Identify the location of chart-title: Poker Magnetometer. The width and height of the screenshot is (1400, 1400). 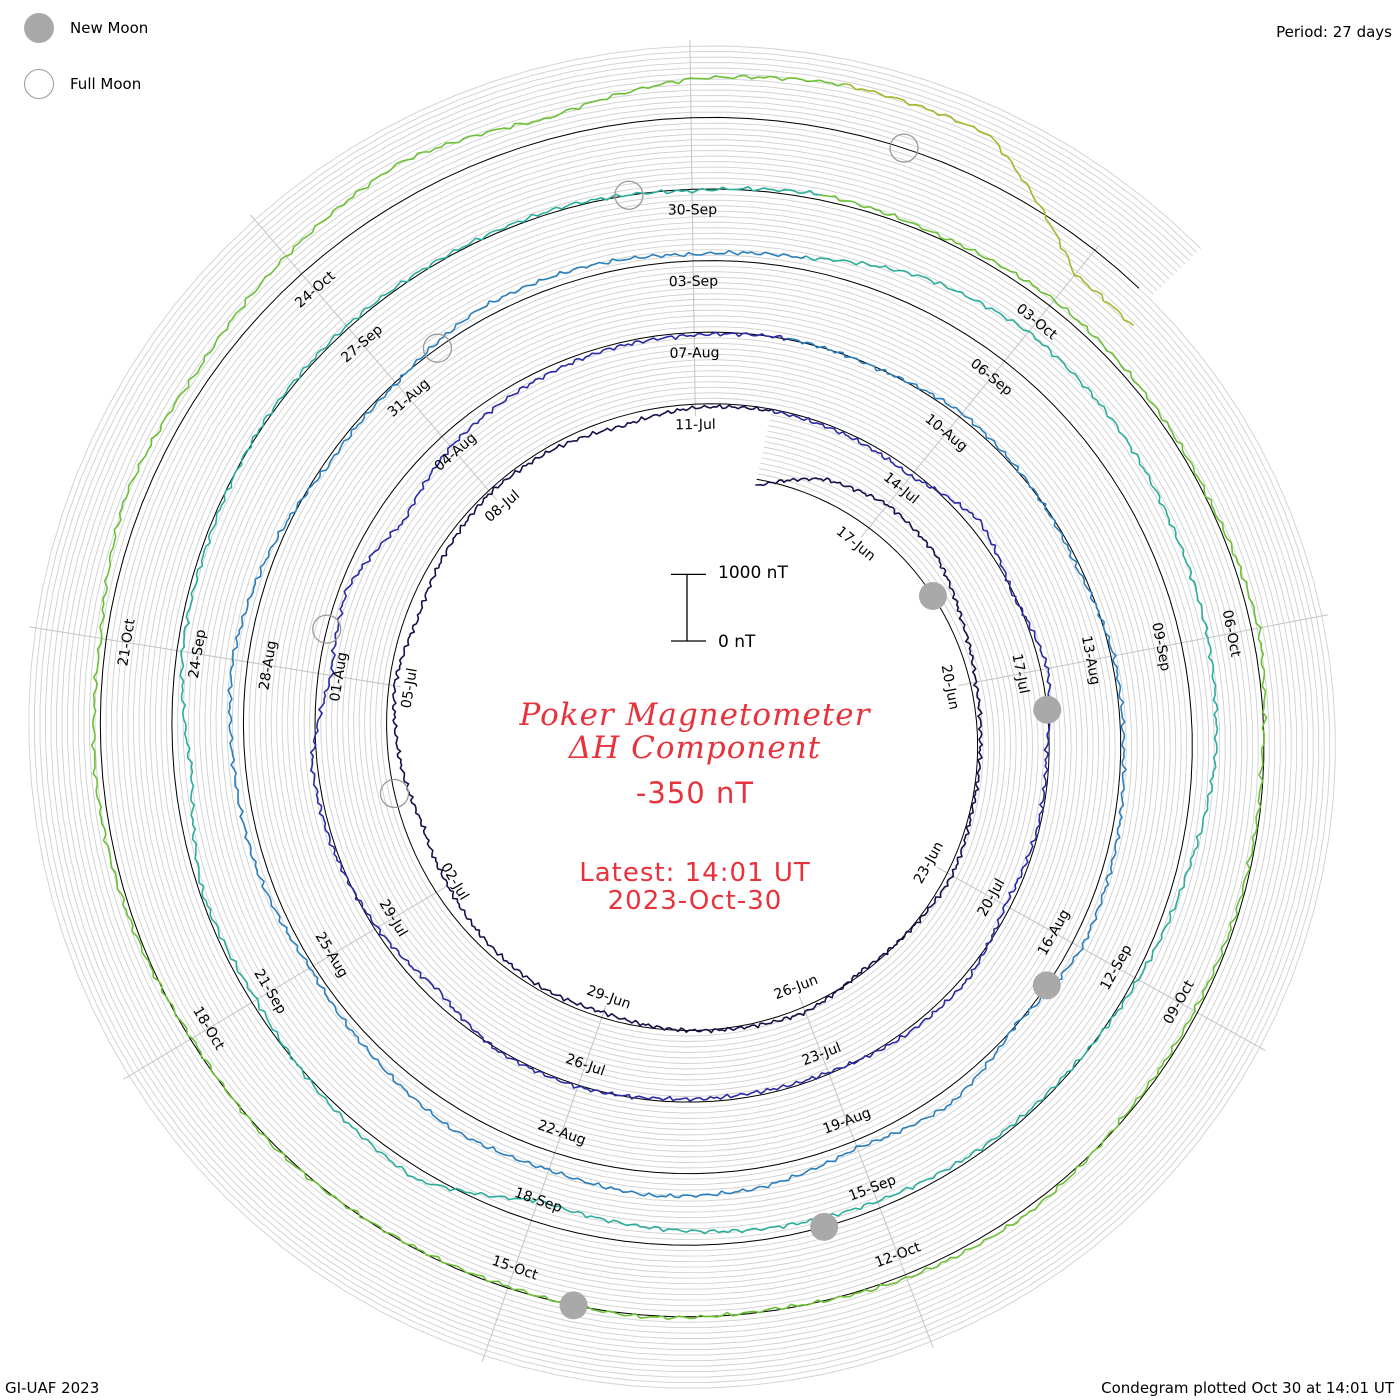
(695, 715).